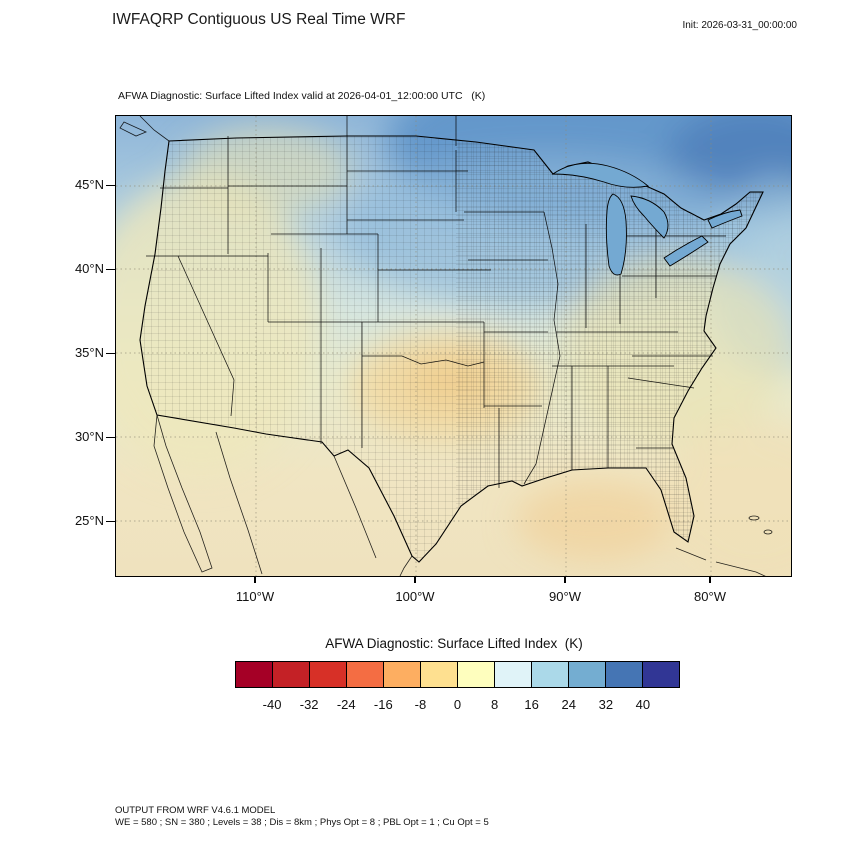 Image resolution: width=850 pixels, height=850 pixels. What do you see at coordinates (255, 596) in the screenshot?
I see `lon-tick-label: 110°W` at bounding box center [255, 596].